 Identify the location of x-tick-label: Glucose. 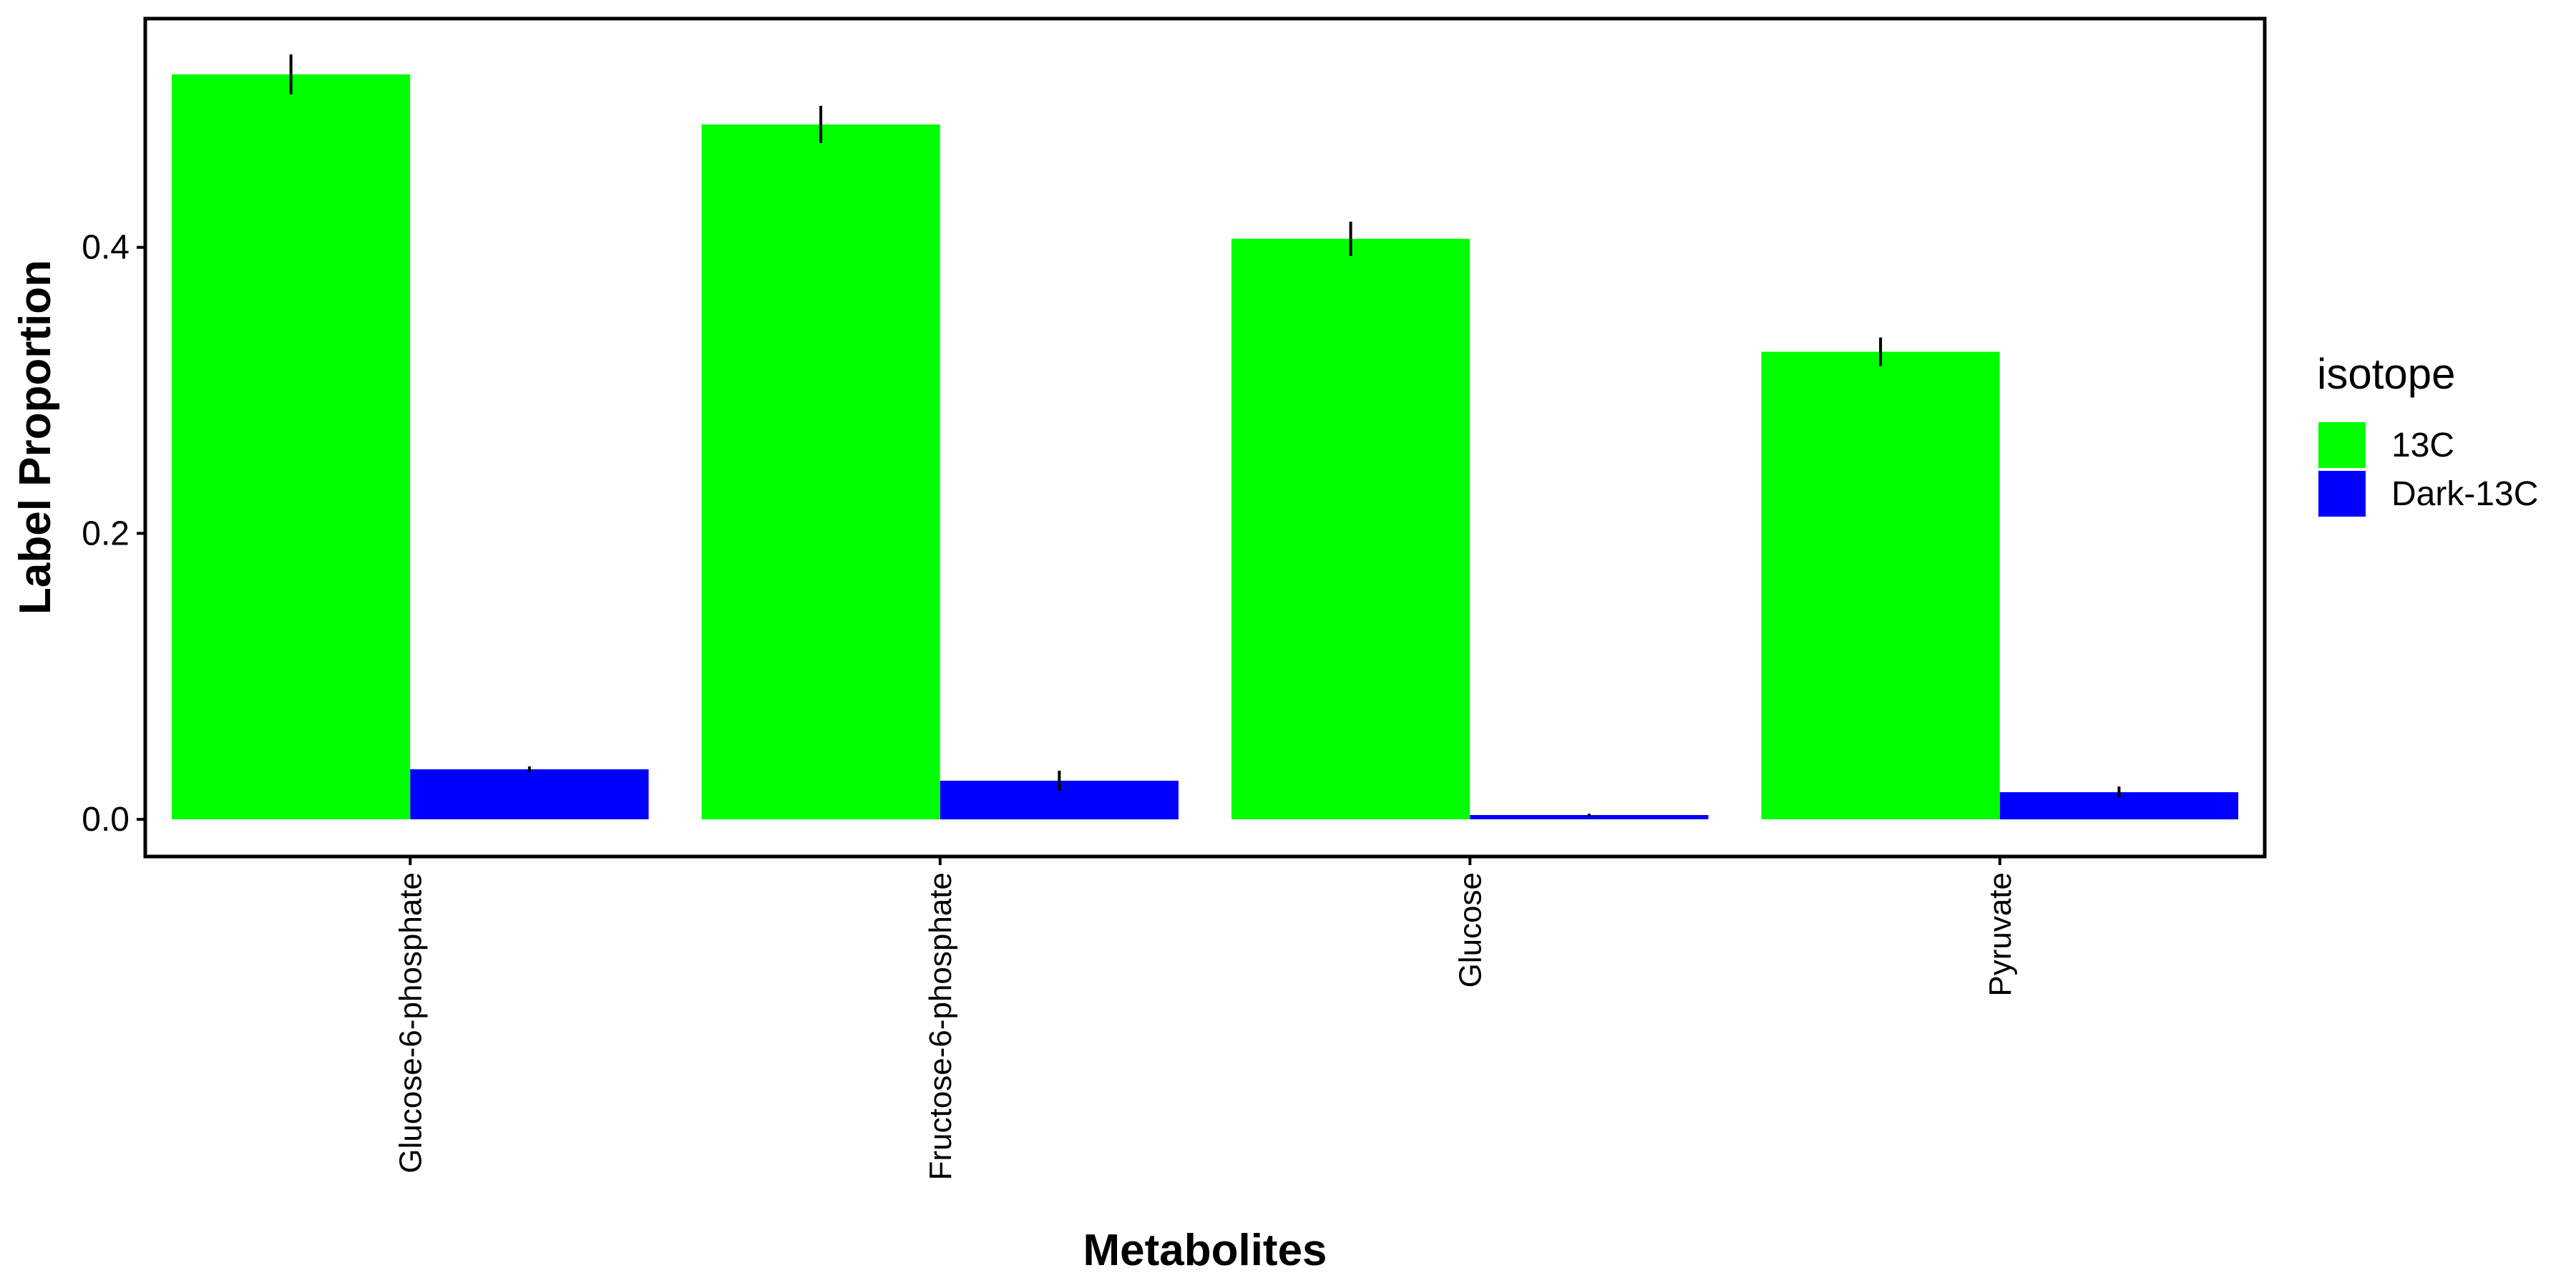
(1470, 929).